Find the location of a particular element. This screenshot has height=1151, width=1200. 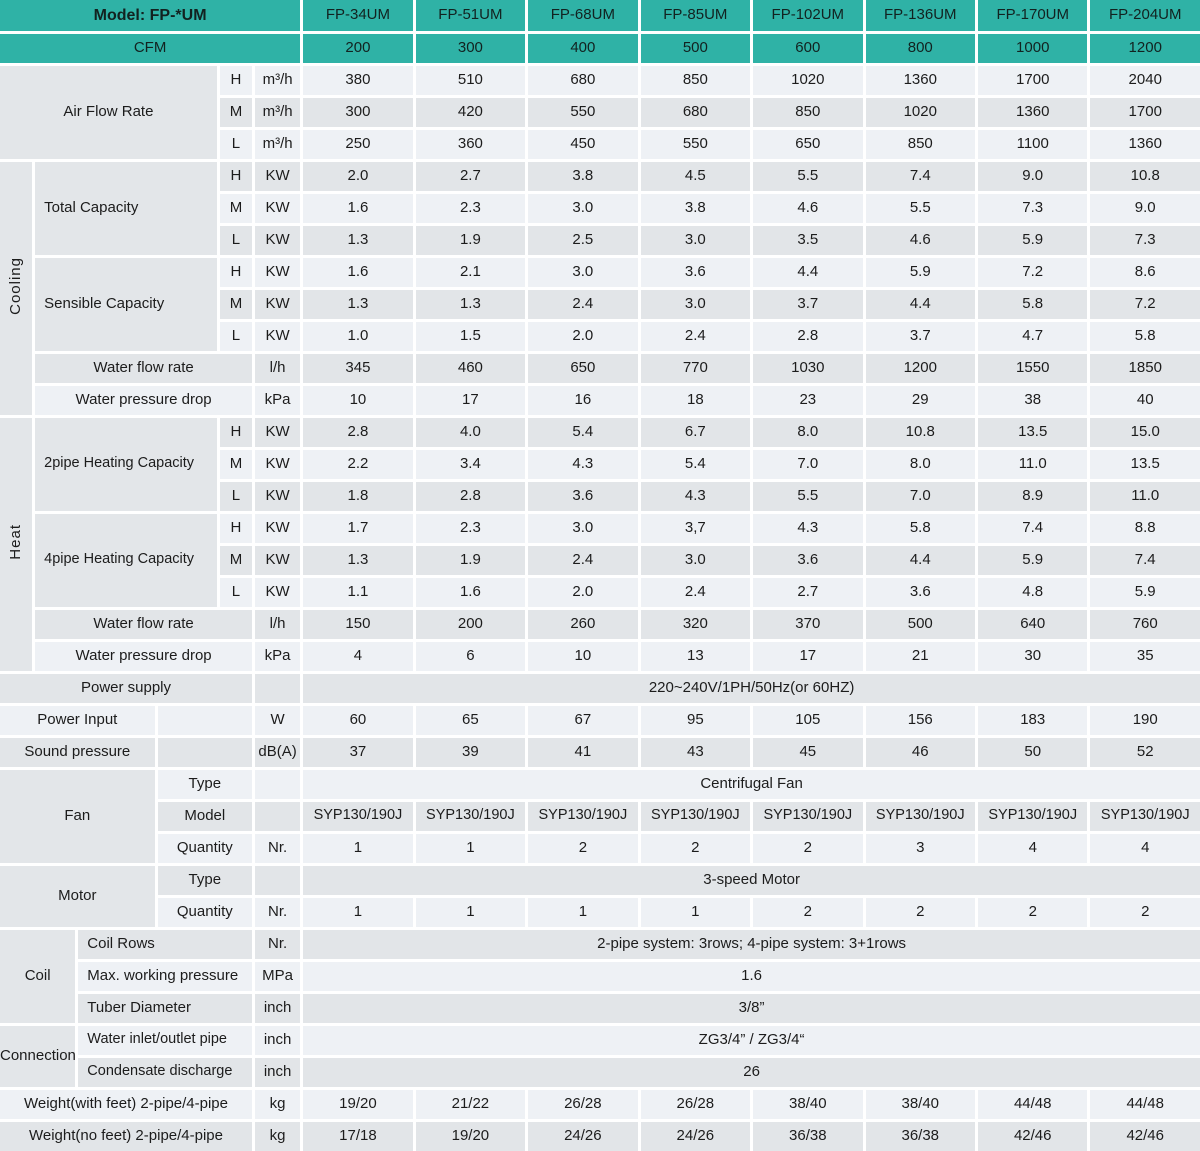

table-cell: 550 is located at coordinates (695, 144).